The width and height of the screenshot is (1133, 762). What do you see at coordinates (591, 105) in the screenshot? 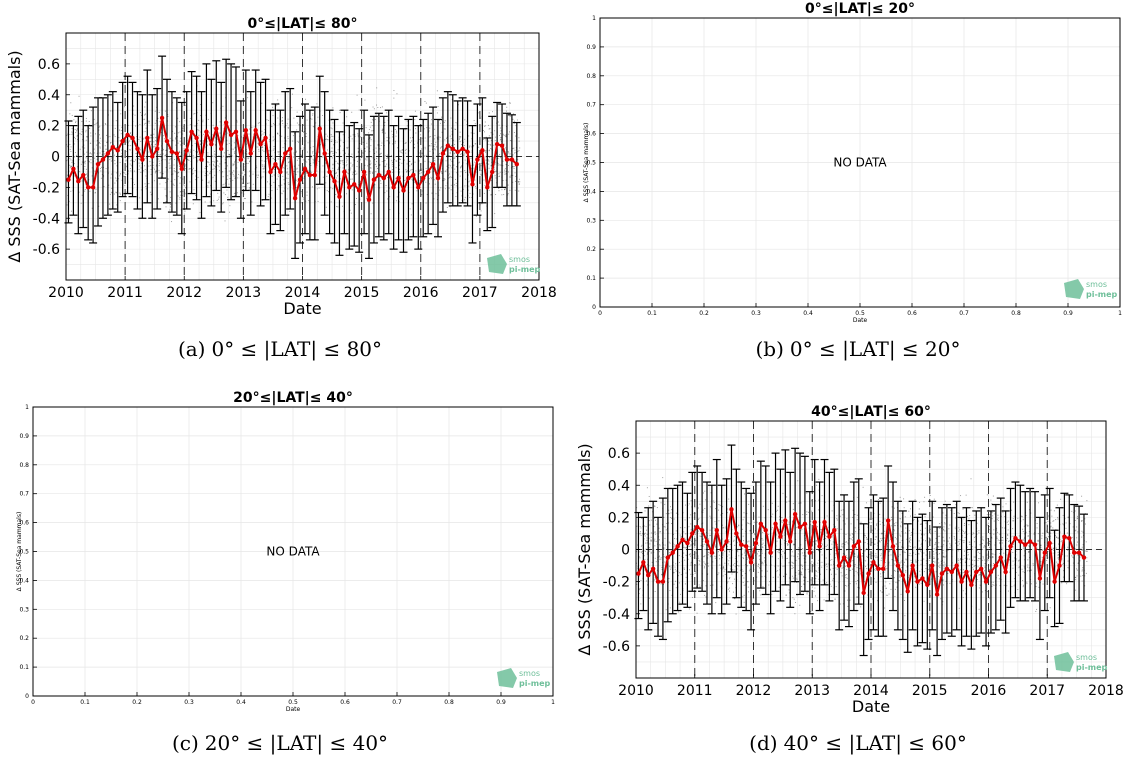
I see `y-tick-label: 0.7` at bounding box center [591, 105].